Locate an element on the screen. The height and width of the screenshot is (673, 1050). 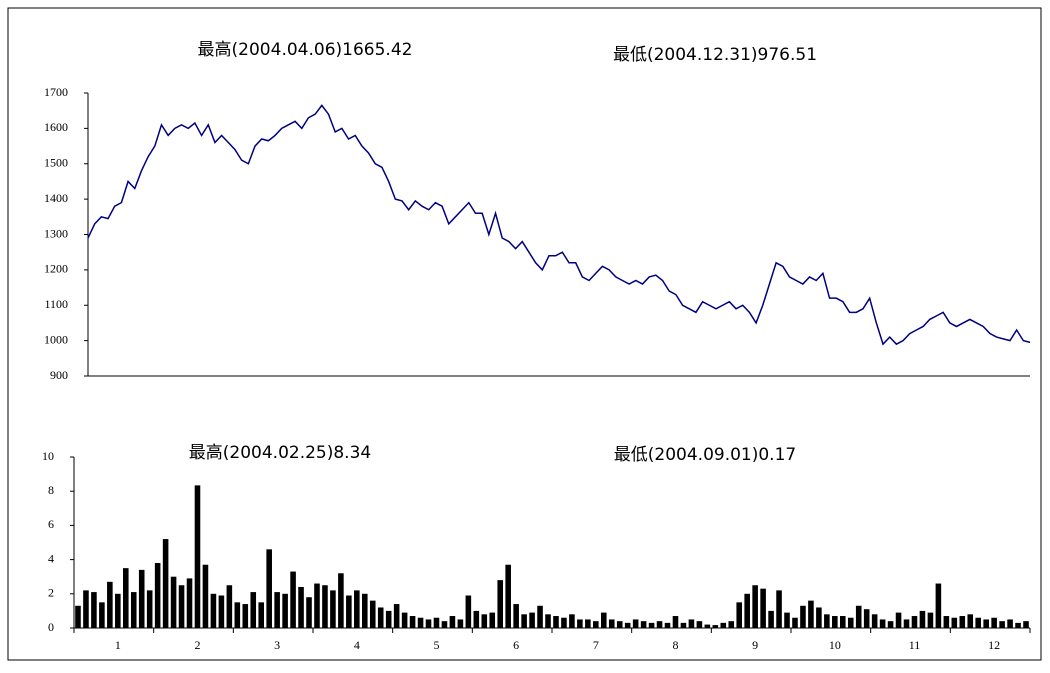
x-tick-label: 1 is located at coordinates (118, 645).